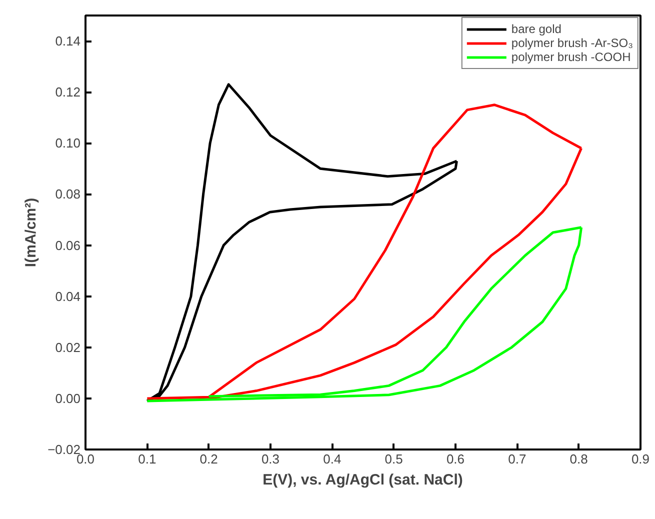 The height and width of the screenshot is (519, 655). What do you see at coordinates (68, 92) in the screenshot?
I see `y-tick-label: 0.12` at bounding box center [68, 92].